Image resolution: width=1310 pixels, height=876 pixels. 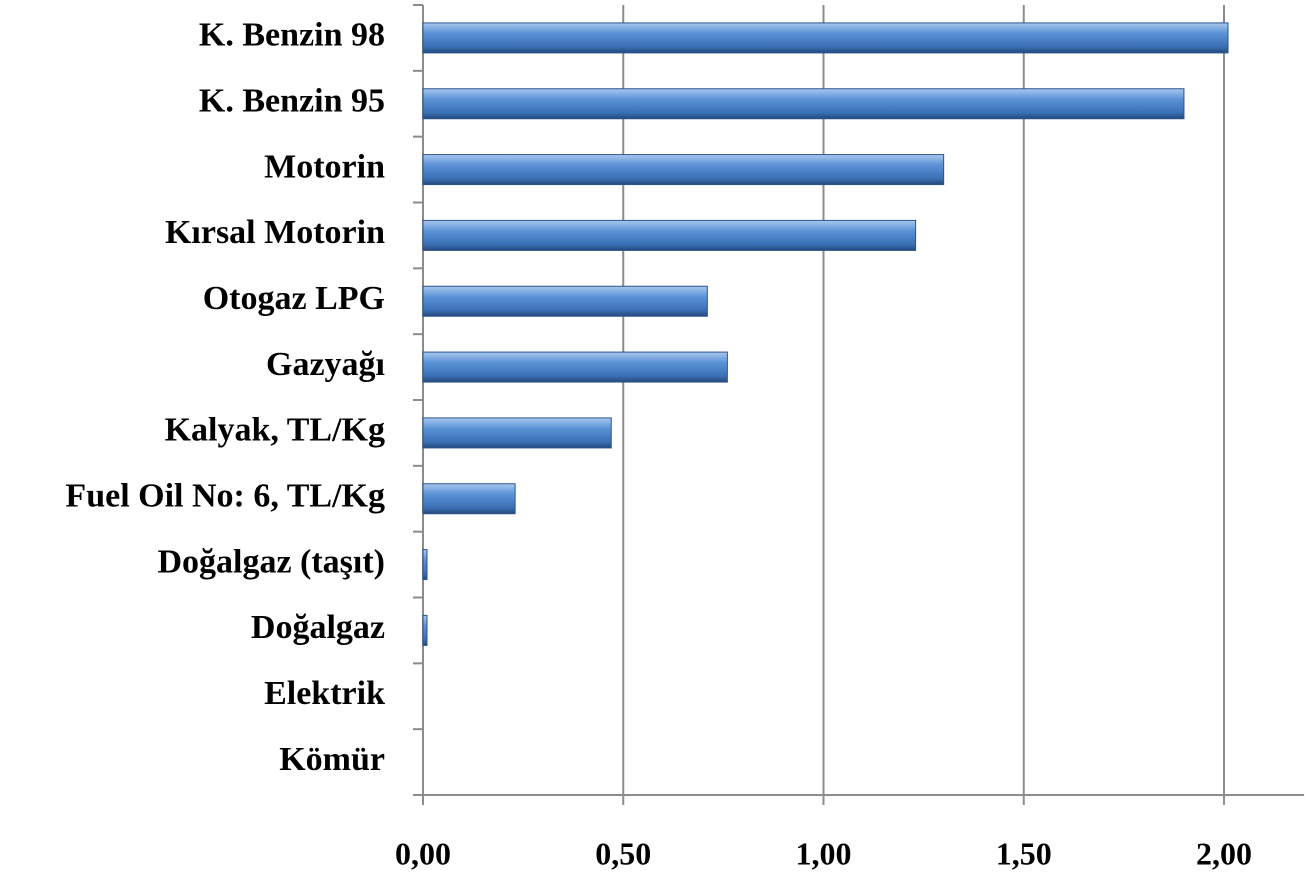 I want to click on y-tick-label: Fuel Oil No: 6, TL/Kg, so click(x=225, y=496).